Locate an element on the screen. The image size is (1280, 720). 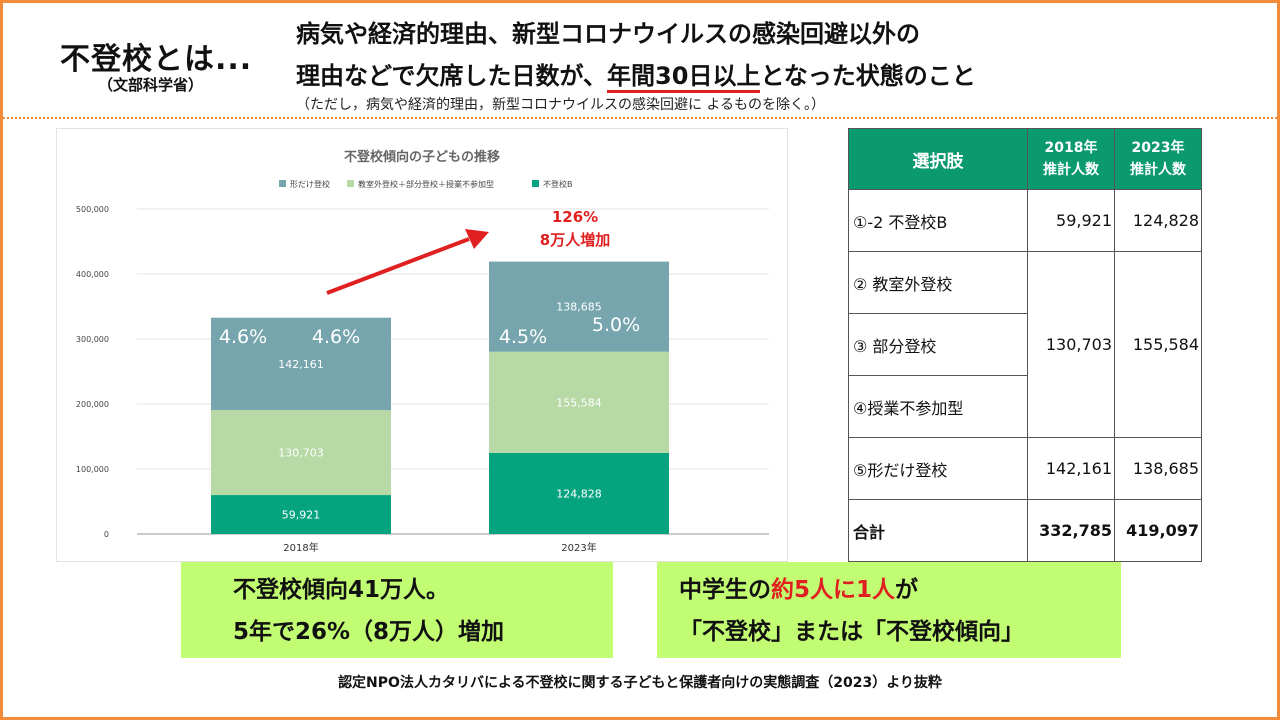
definition-line-1: 病気や経済的理由、新型コロナウイルスの感染回避以外の is located at coordinates (608, 34).